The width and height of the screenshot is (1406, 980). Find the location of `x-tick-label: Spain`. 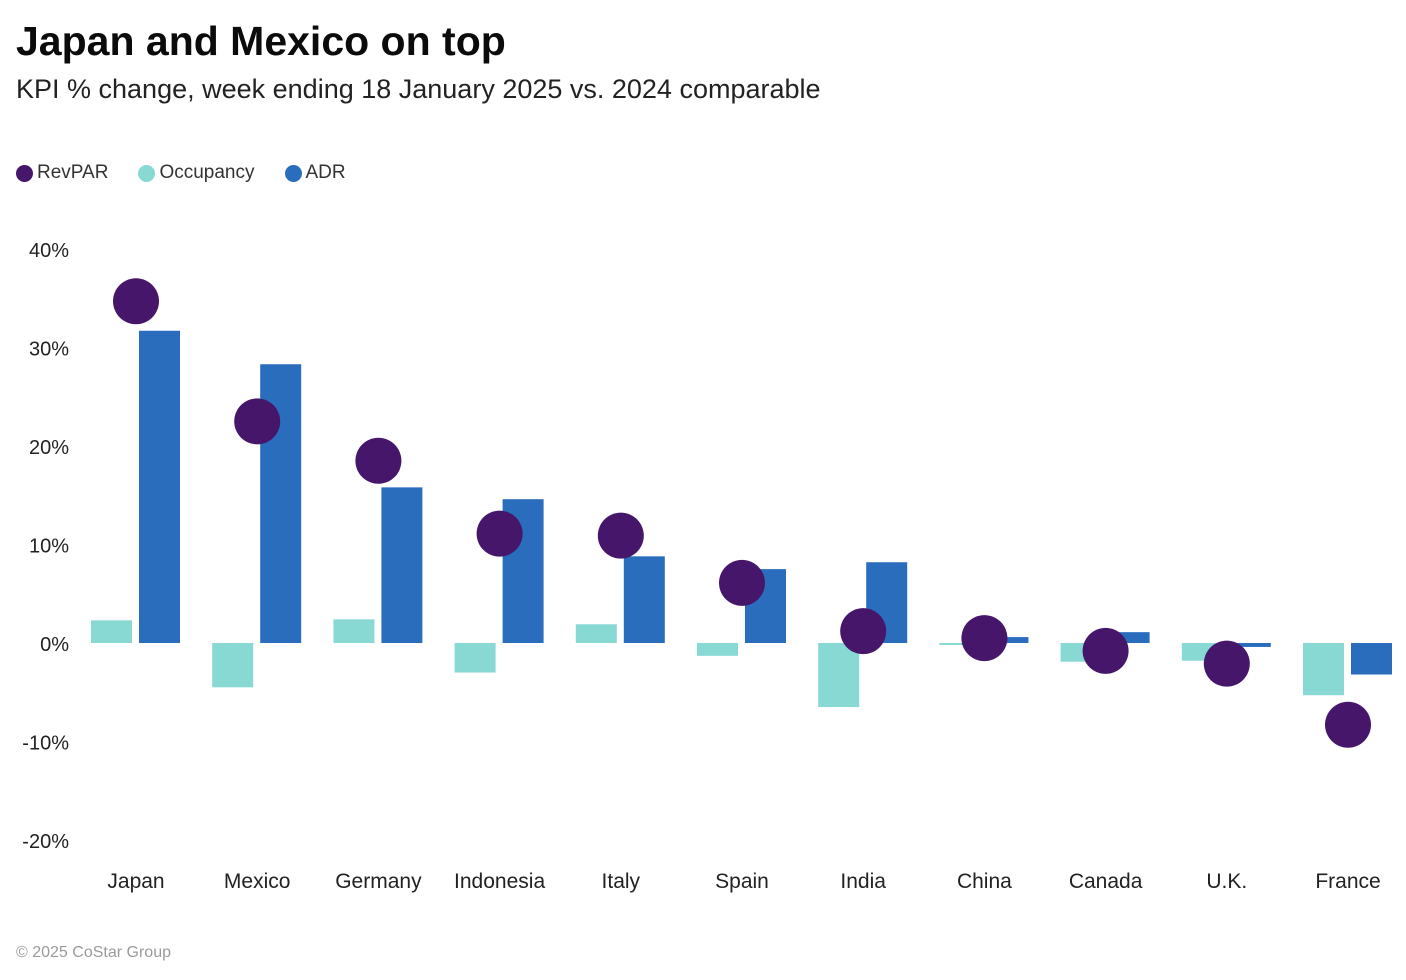

x-tick-label: Spain is located at coordinates (742, 881).